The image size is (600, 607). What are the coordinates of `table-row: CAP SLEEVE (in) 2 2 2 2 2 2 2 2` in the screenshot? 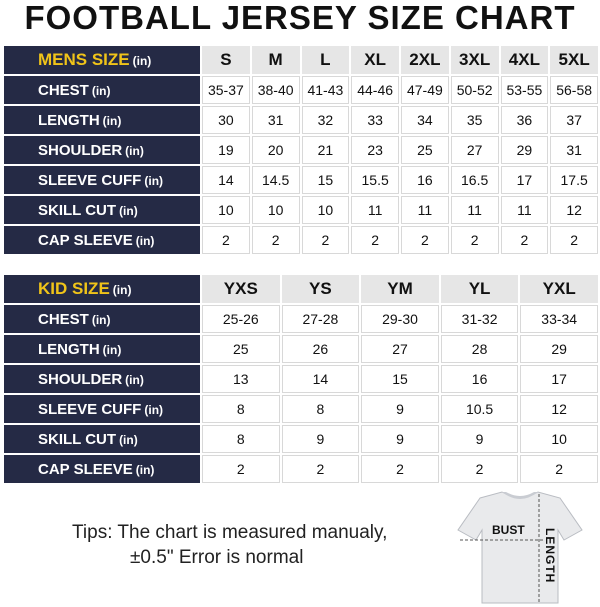 It's located at (301, 240).